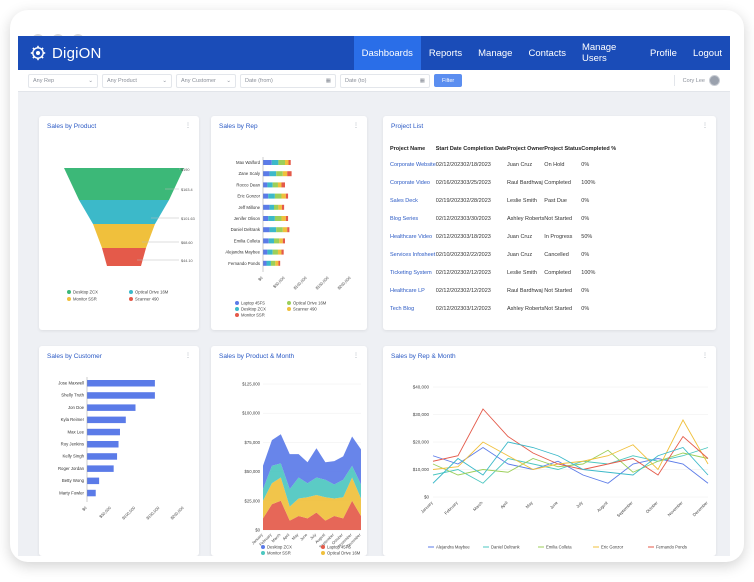  I want to click on legend-label: Optical Drive 16M, so click(152, 292).